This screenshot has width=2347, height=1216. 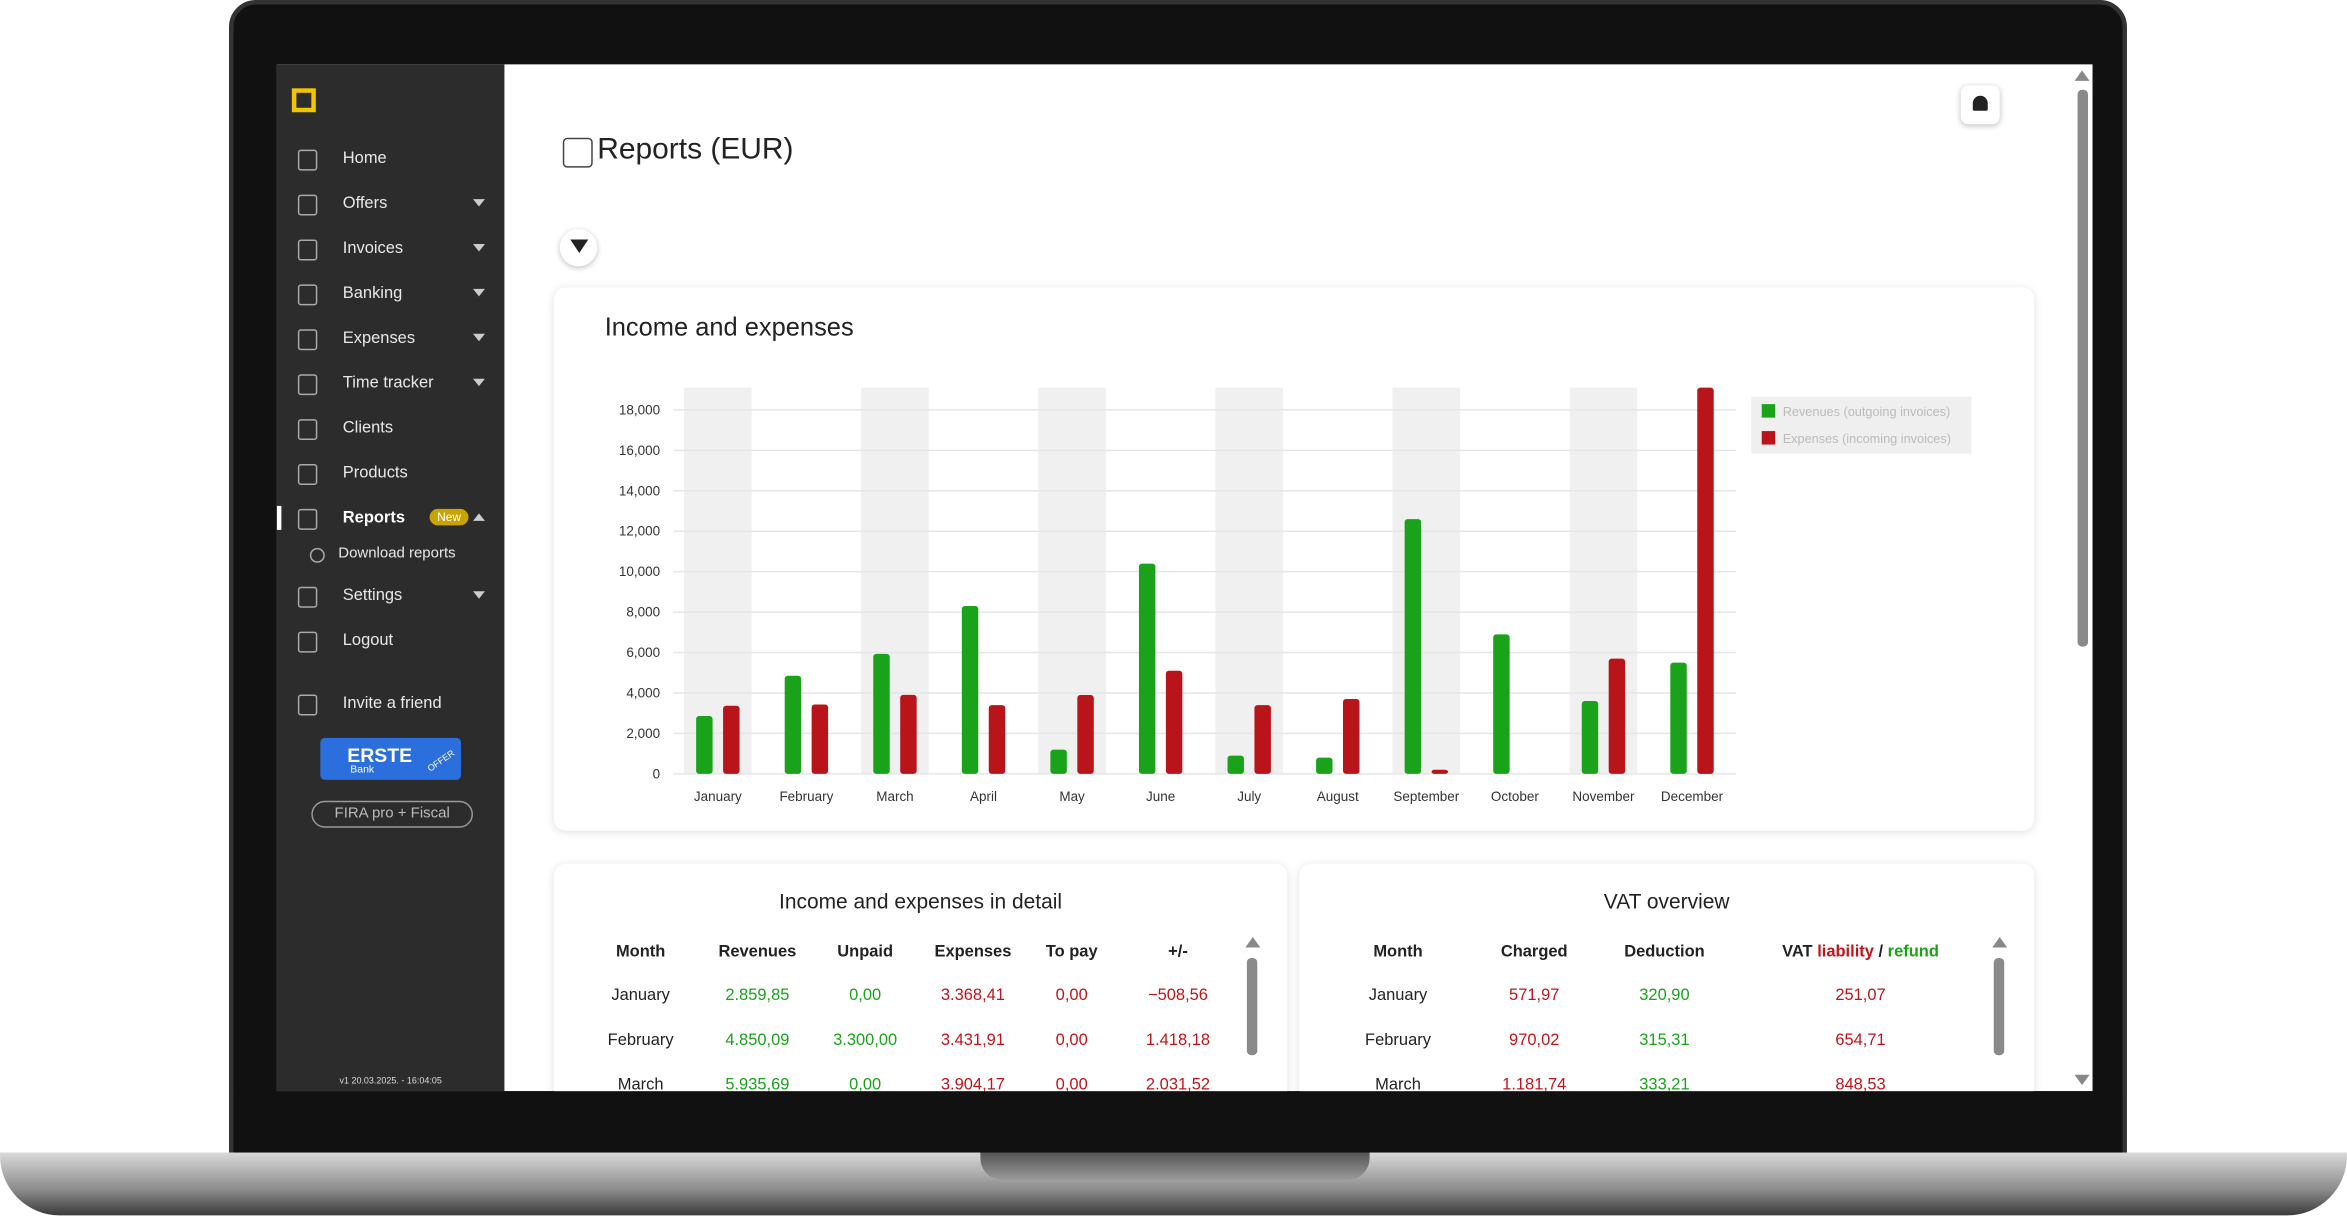 What do you see at coordinates (390, 1082) in the screenshot?
I see `version: v1 20.03.2025. - 16:04:05` at bounding box center [390, 1082].